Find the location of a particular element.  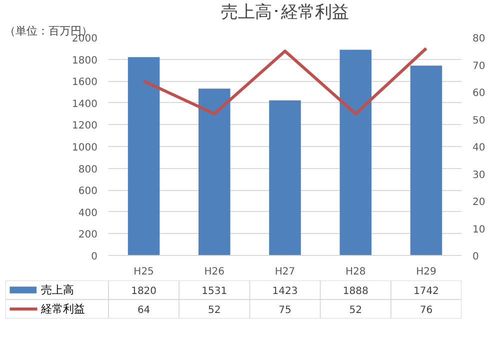

y2-tick-label: 80 is located at coordinates (479, 39).